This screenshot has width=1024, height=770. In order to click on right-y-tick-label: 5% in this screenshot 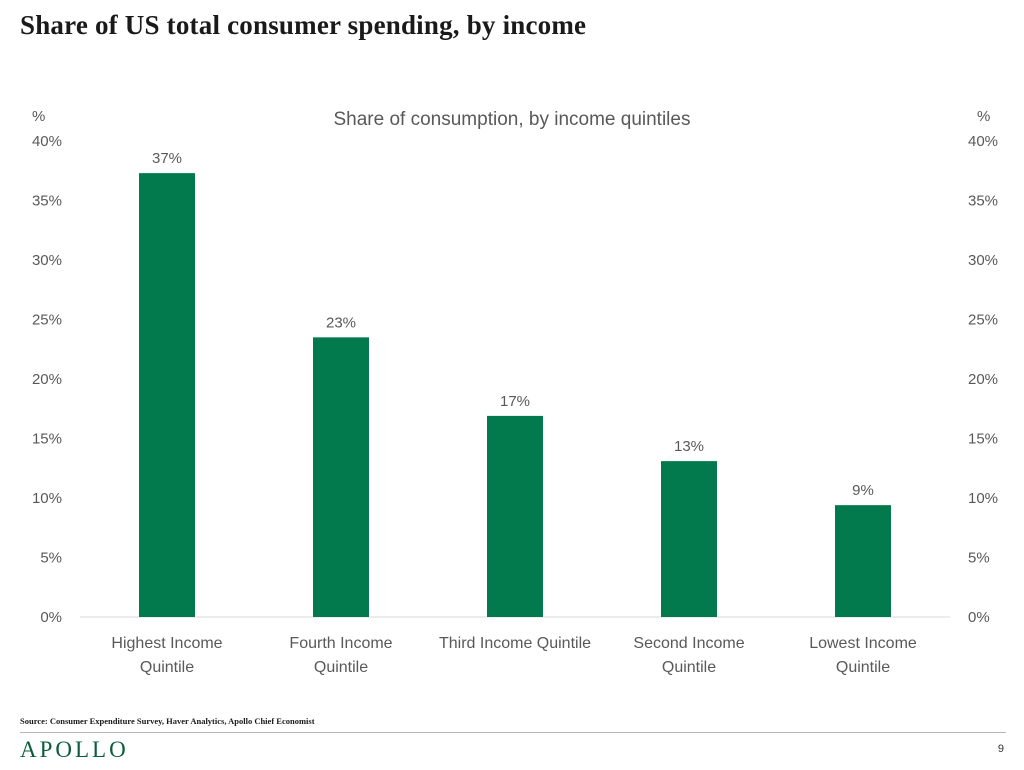, I will do `click(979, 558)`.